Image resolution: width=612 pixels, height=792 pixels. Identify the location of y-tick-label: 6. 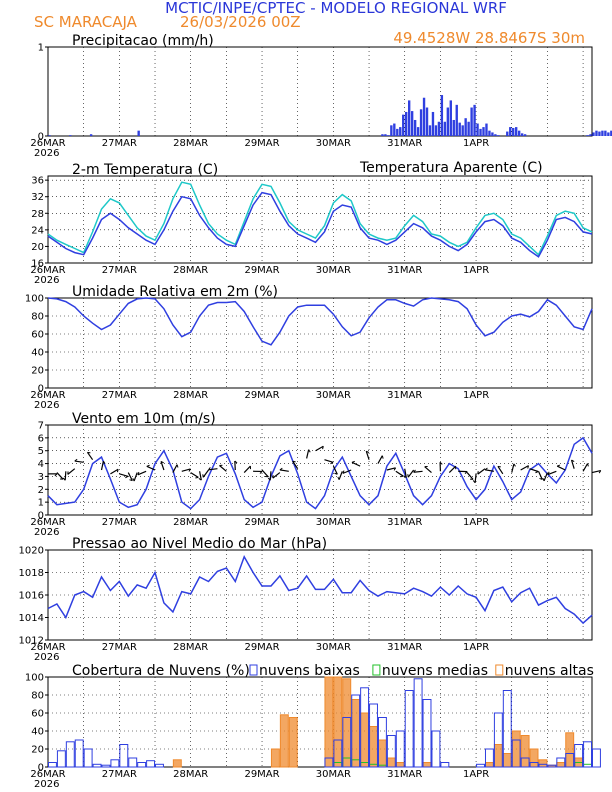
(41, 438).